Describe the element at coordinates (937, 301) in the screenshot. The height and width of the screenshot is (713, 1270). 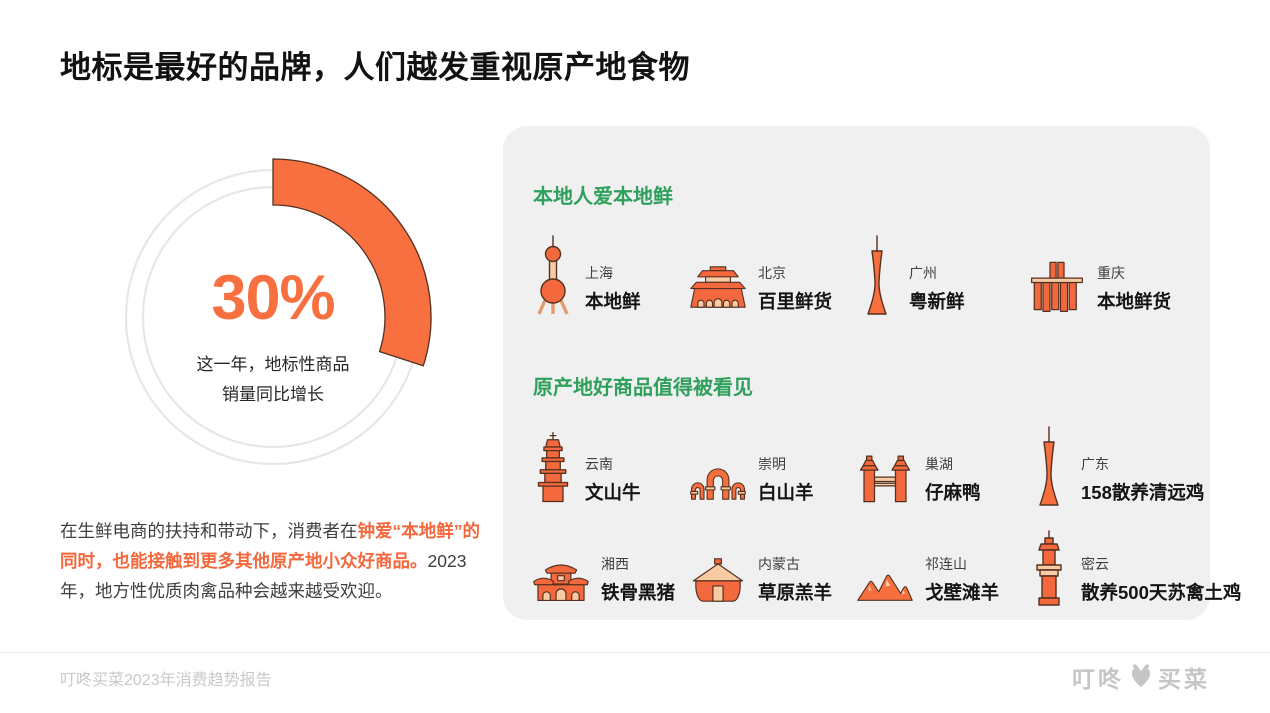
I see `item-name: 粤新鲜` at that location.